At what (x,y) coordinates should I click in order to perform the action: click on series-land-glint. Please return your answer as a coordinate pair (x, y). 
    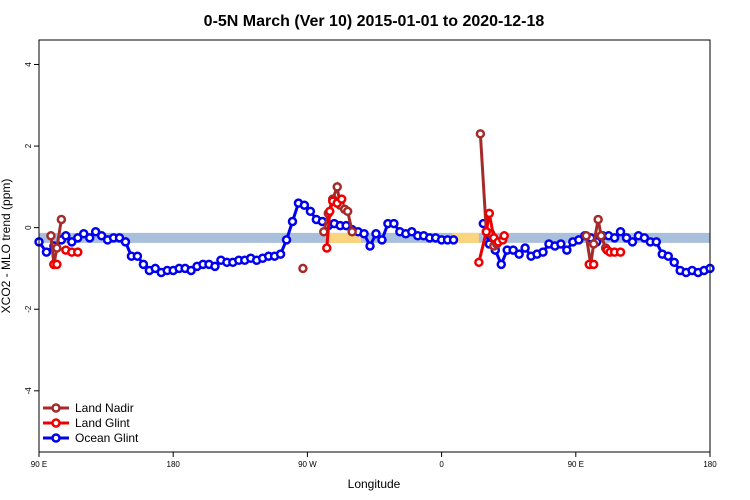
    Looking at the image, I should click on (337, 232).